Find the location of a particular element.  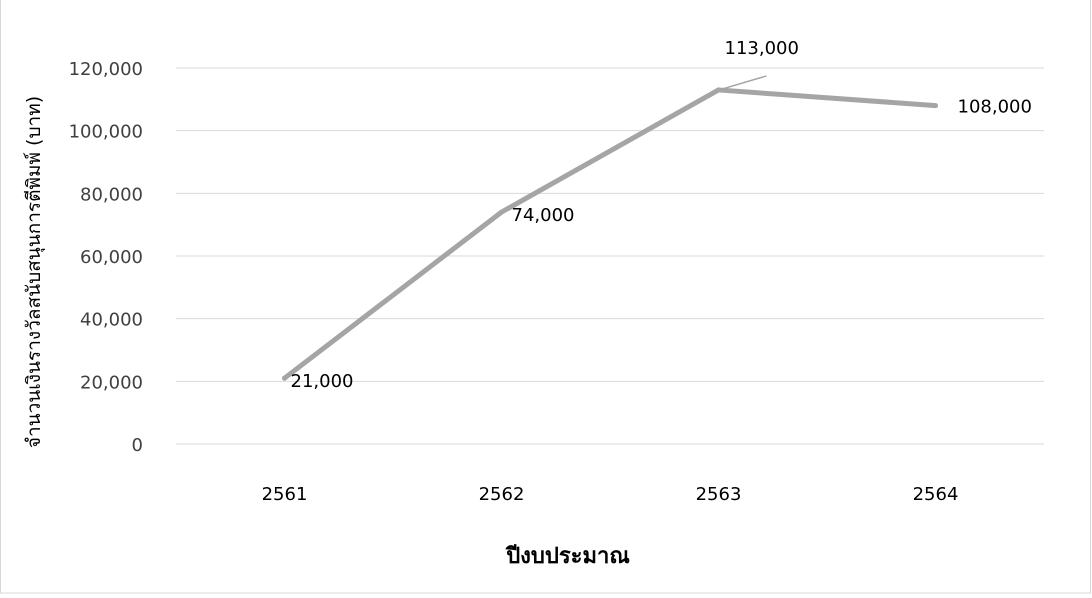

data-label: 74,000 is located at coordinates (543, 215).